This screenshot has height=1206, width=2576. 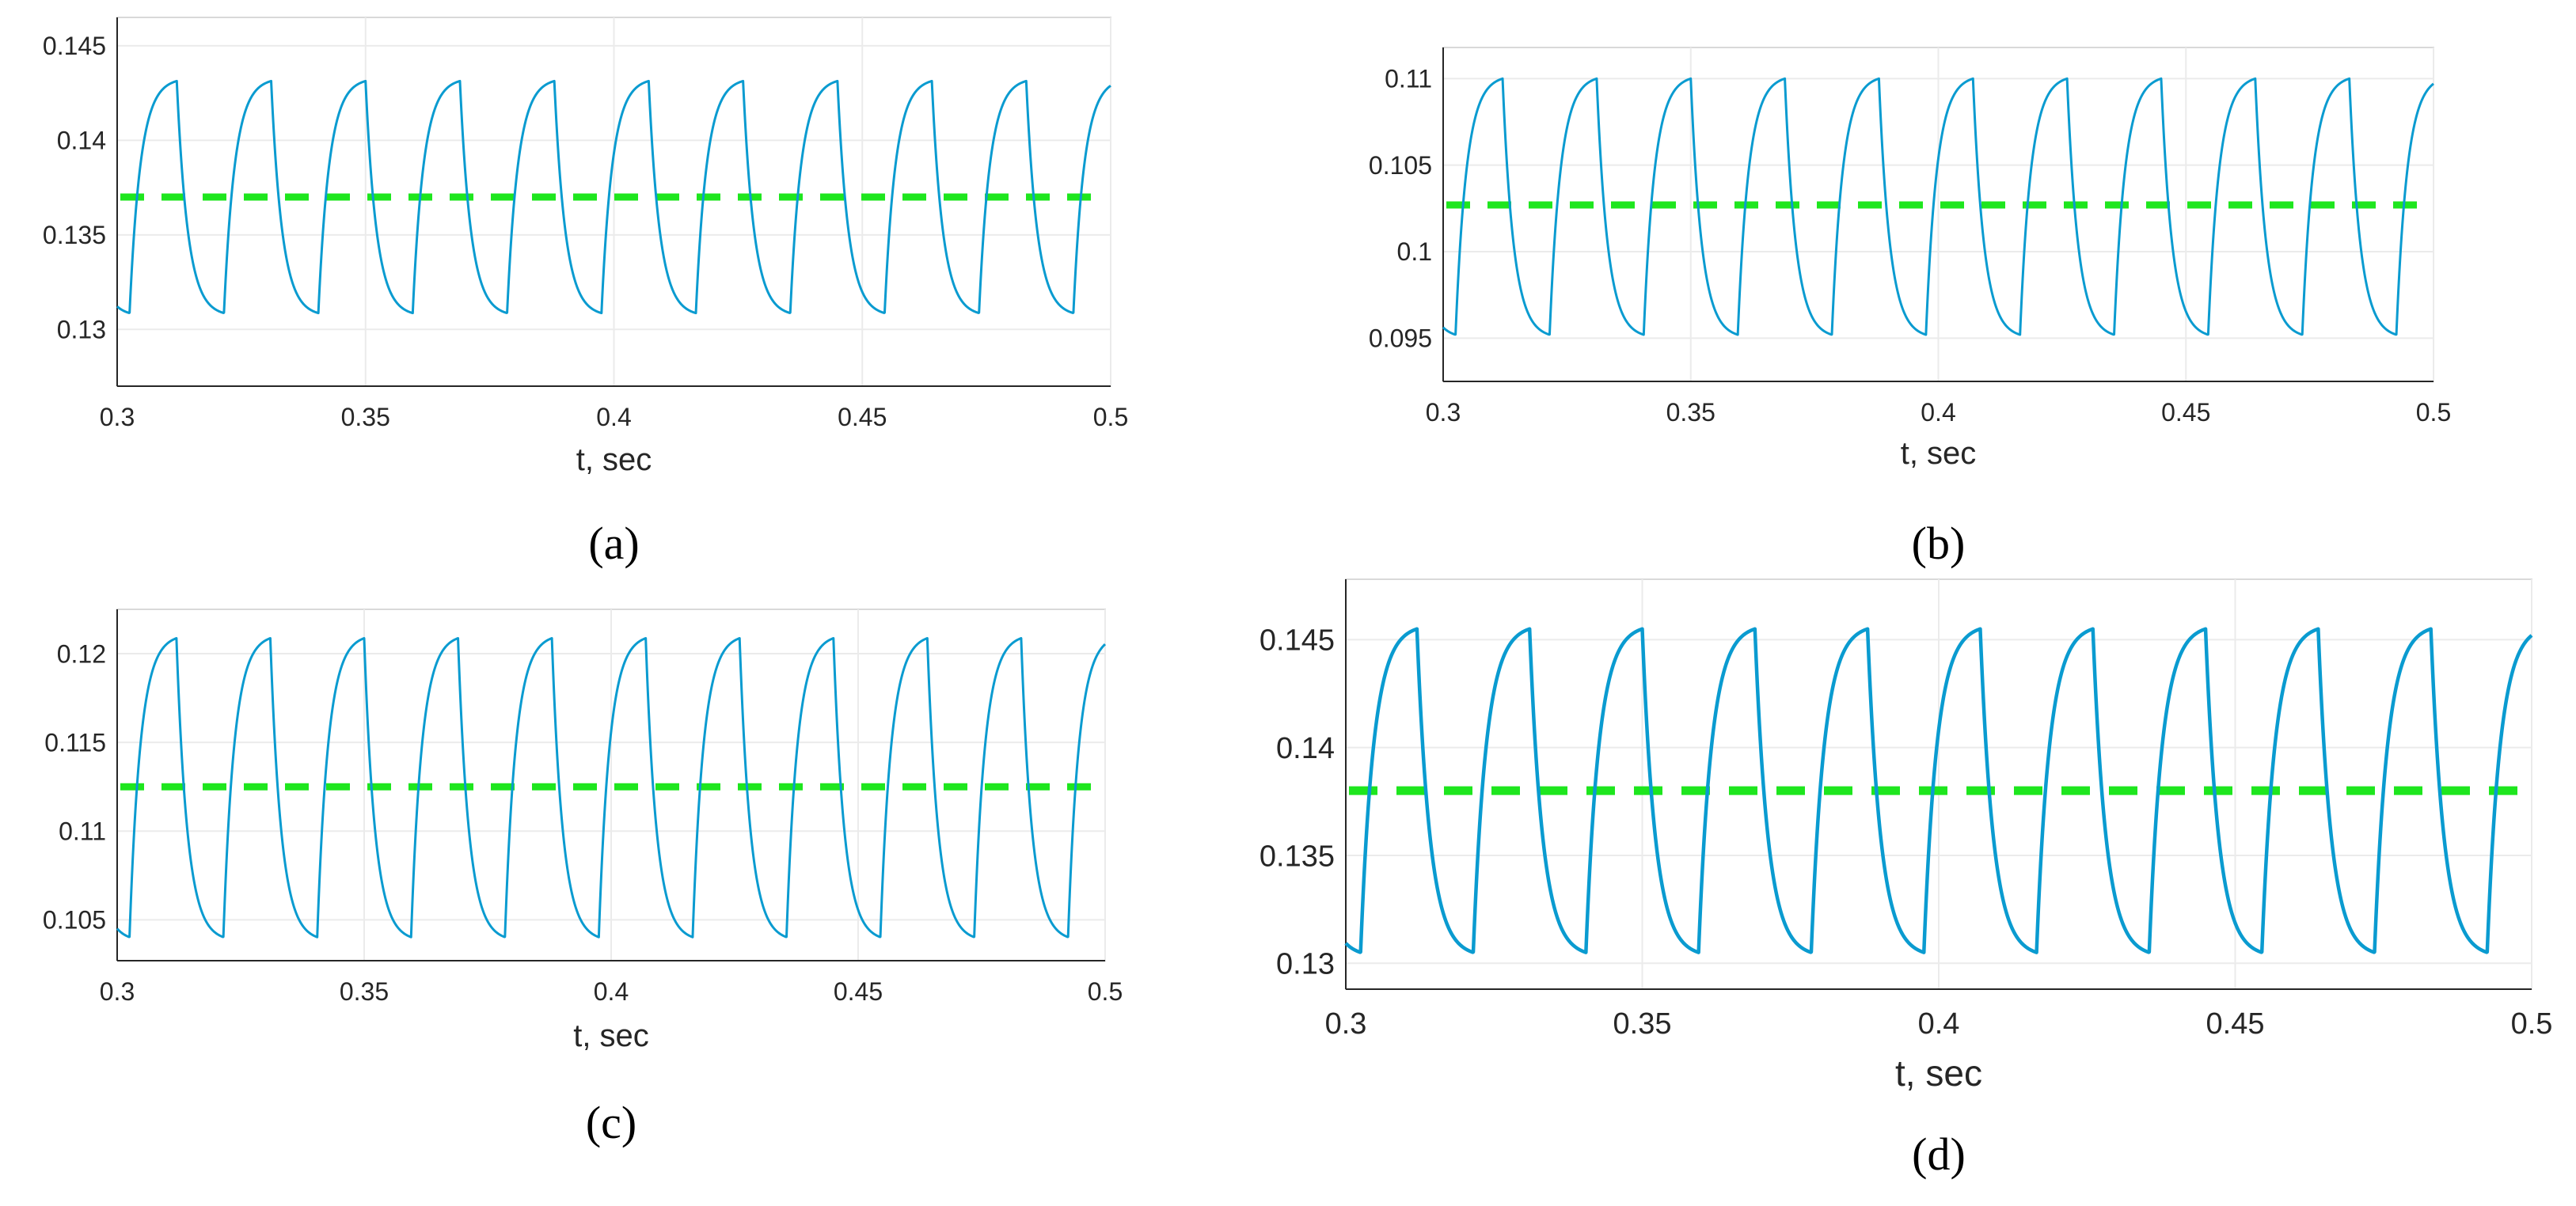 I want to click on y-tick-label: 0.095, so click(x=1400, y=338).